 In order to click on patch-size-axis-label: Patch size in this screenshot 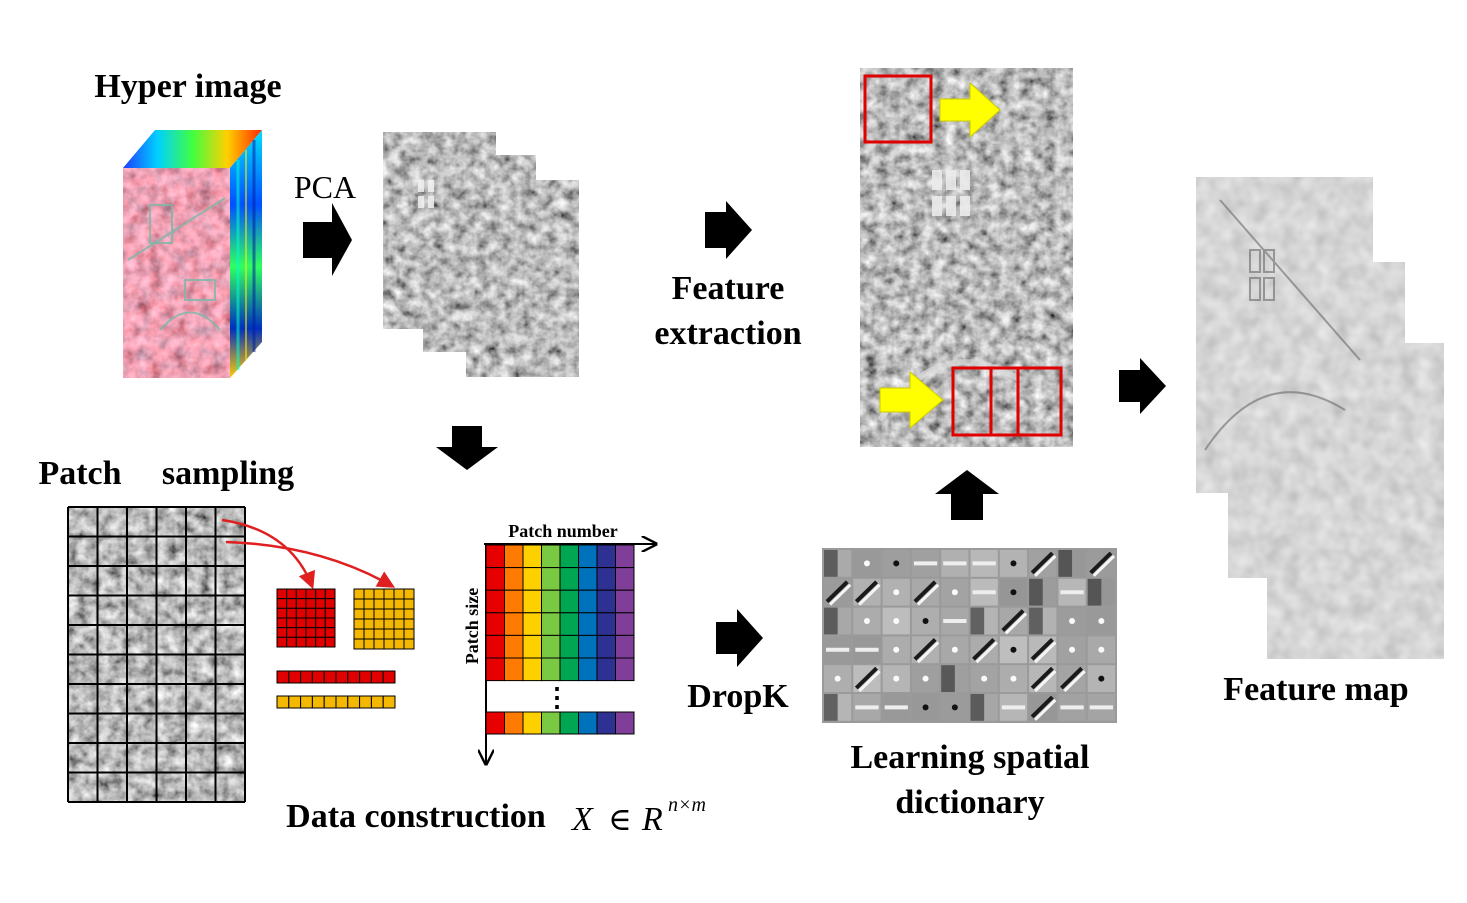, I will do `click(472, 626)`.